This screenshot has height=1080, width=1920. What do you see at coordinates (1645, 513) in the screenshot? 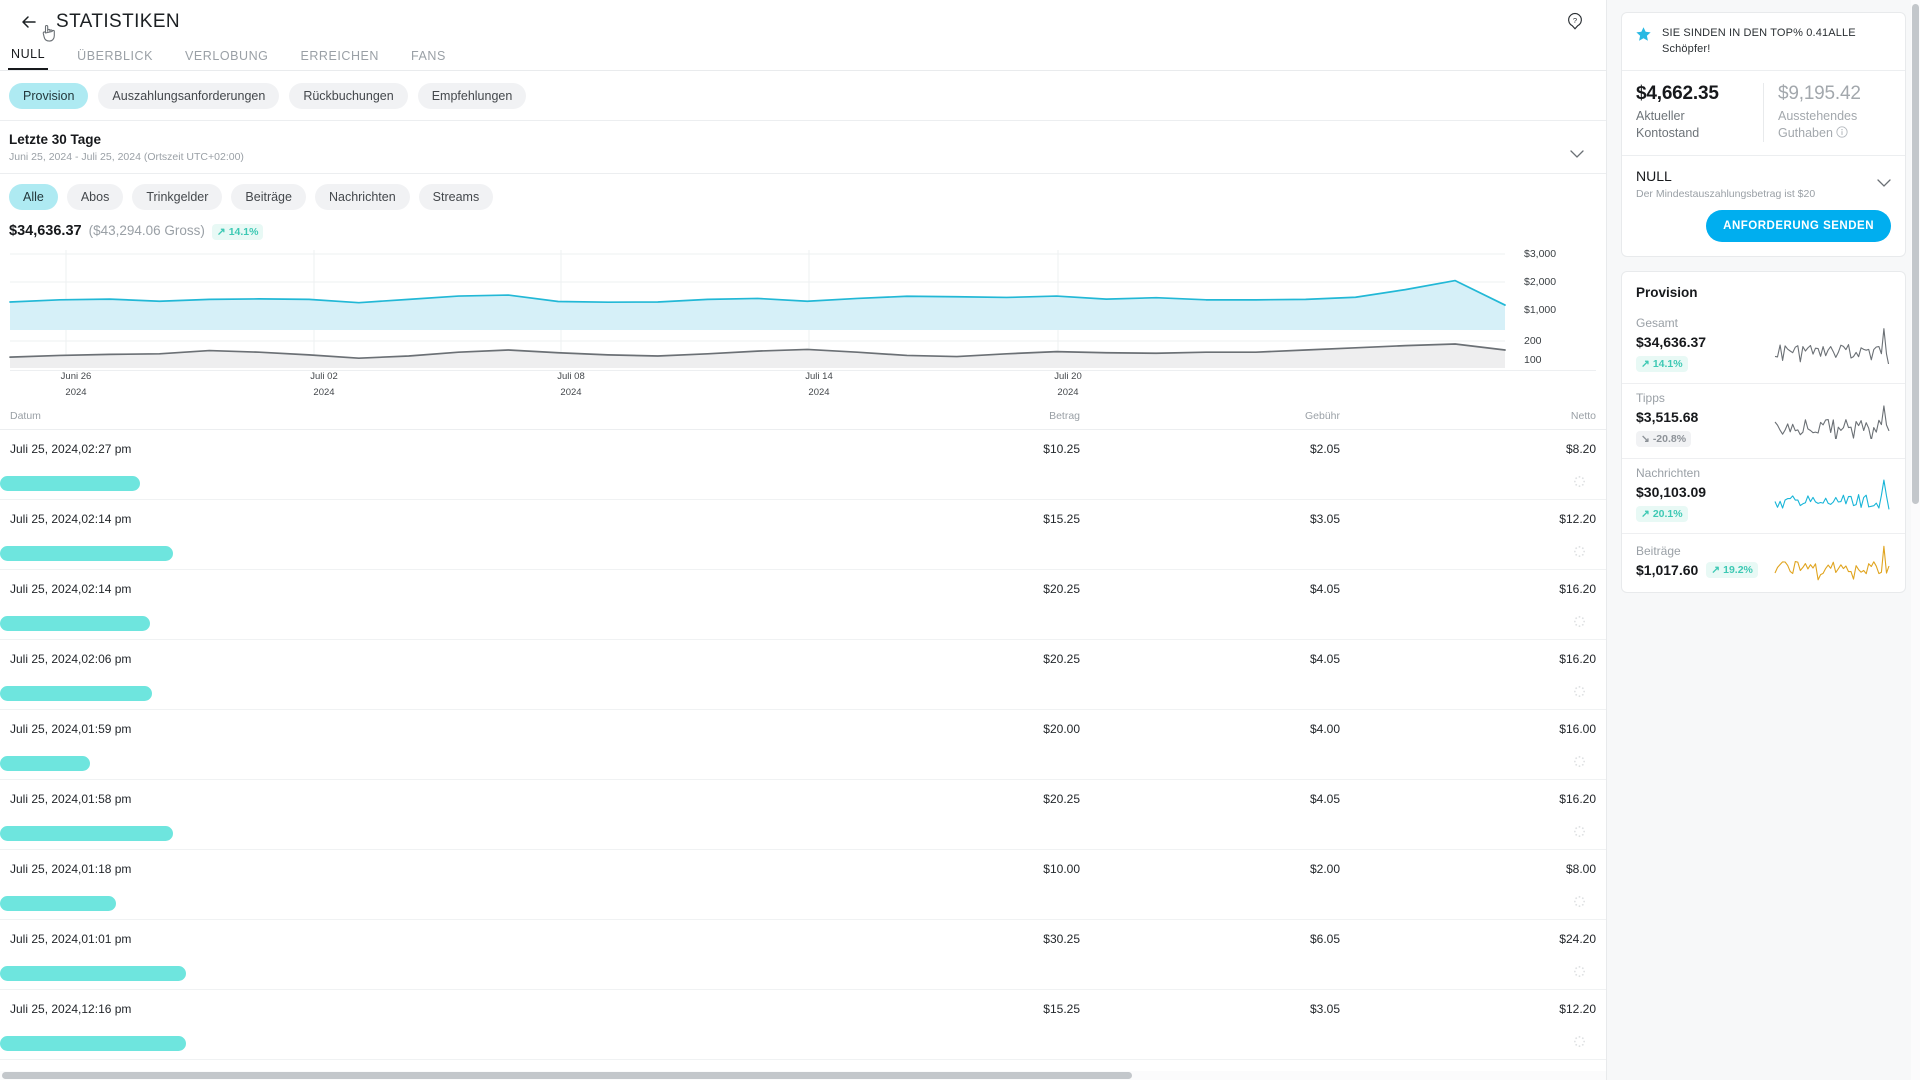
I see `trend-up-icon: ↗` at bounding box center [1645, 513].